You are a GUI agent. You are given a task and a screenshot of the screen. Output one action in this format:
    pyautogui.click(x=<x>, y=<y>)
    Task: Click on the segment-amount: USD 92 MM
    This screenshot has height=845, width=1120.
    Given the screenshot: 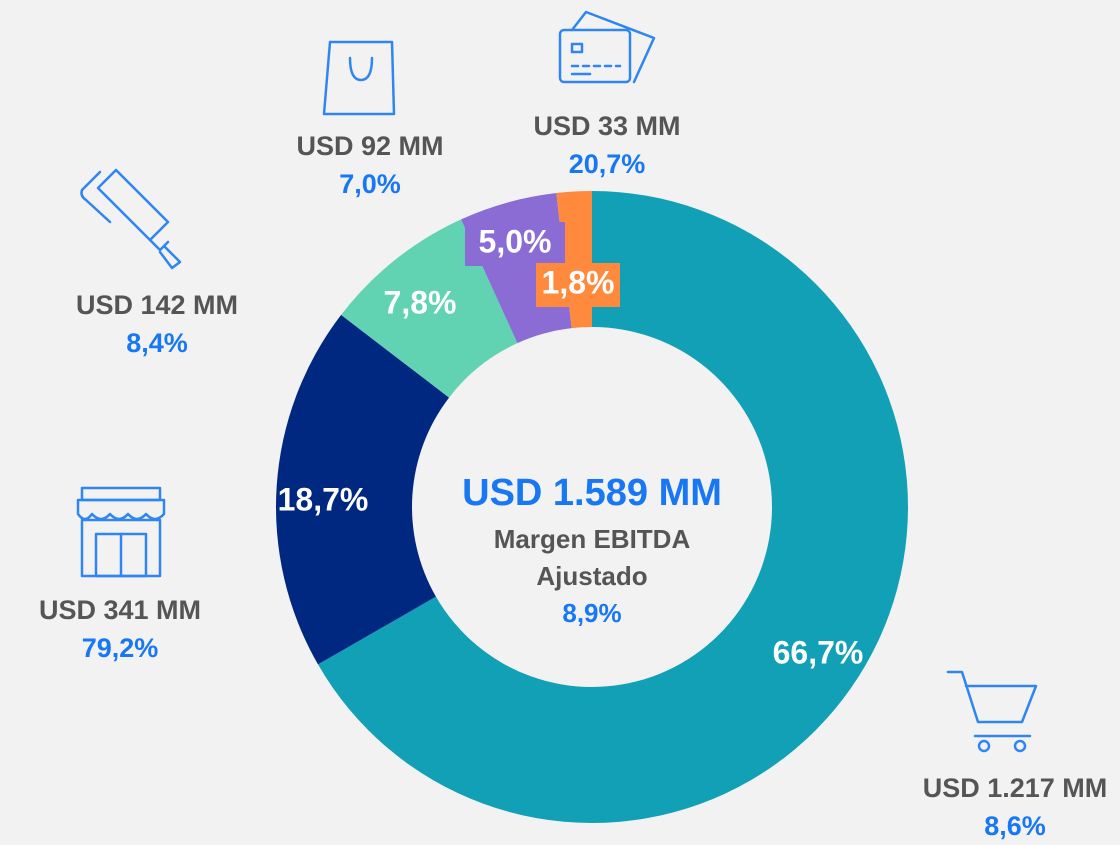 What is the action you would take?
    pyautogui.click(x=369, y=146)
    